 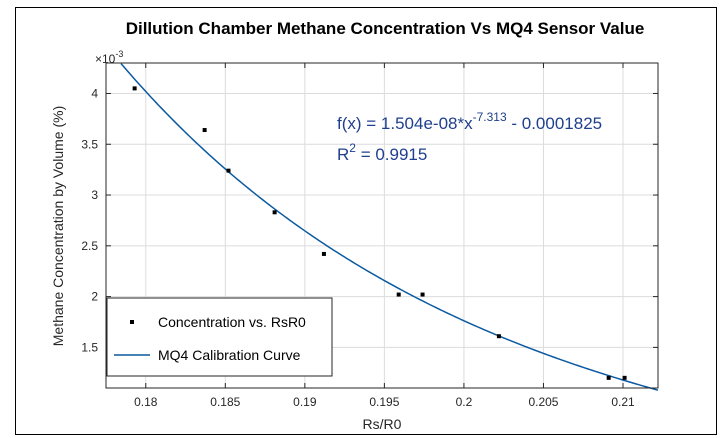 What do you see at coordinates (382, 152) in the screenshot?
I see `r-squared-label: R2 = 0.9915` at bounding box center [382, 152].